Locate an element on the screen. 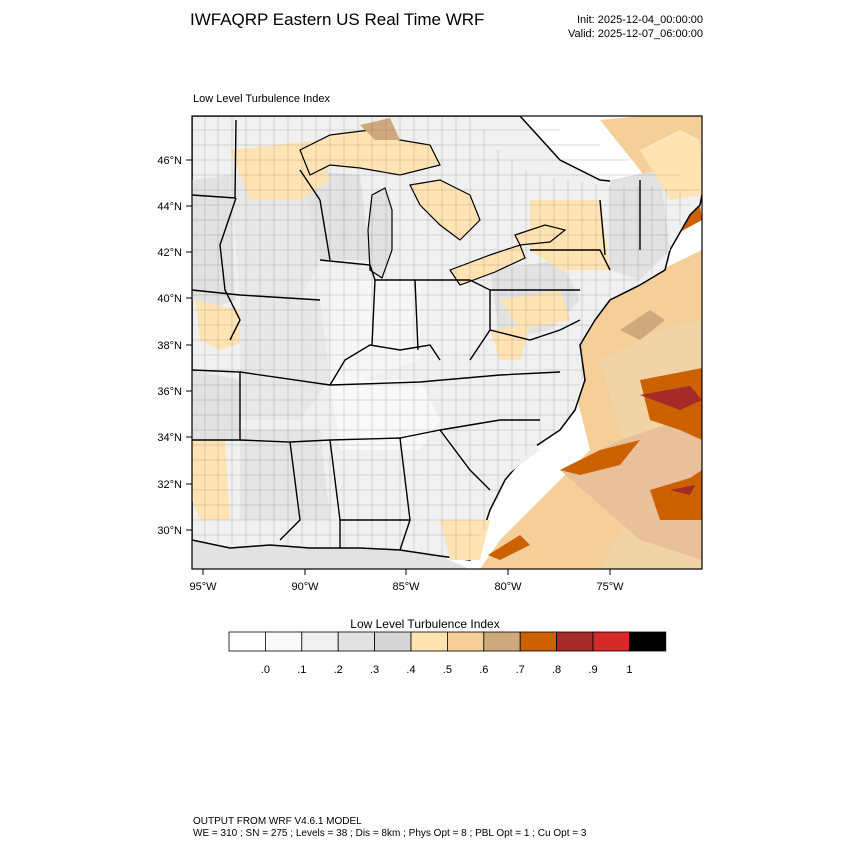 The width and height of the screenshot is (850, 850). lat-label: 40°N is located at coordinates (169, 299).